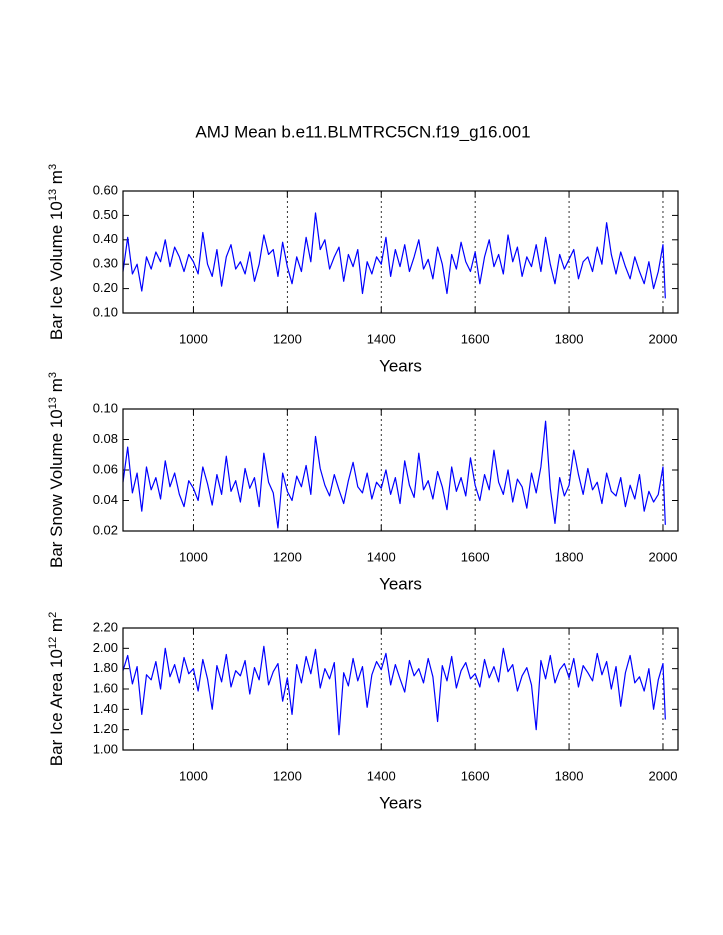 The height and width of the screenshot is (935, 723). I want to click on y-tick-label: 1.00, so click(105, 748).